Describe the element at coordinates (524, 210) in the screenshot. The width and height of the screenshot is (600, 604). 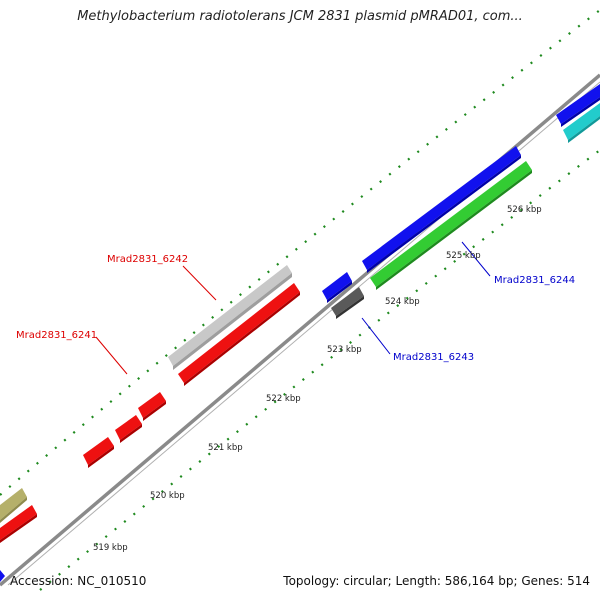
I see `tick-label: 526 kbp` at that location.